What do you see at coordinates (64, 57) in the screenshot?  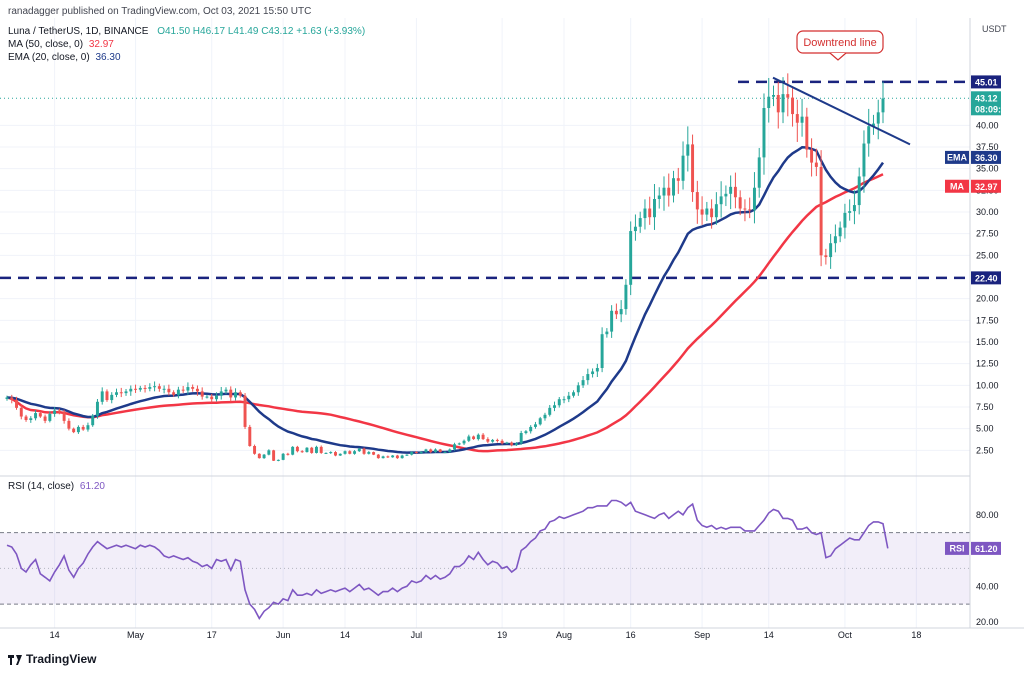 I see `ema-legend: EMA (20, close, 0) 36.30` at bounding box center [64, 57].